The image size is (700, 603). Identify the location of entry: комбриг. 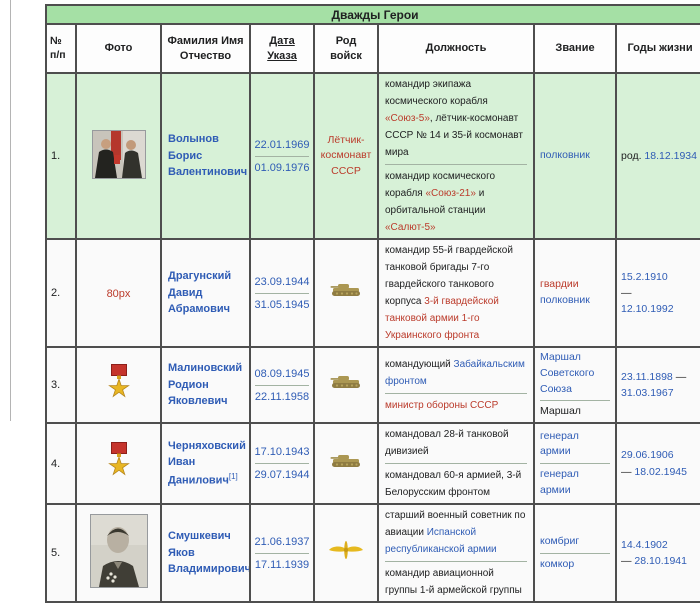
(575, 542).